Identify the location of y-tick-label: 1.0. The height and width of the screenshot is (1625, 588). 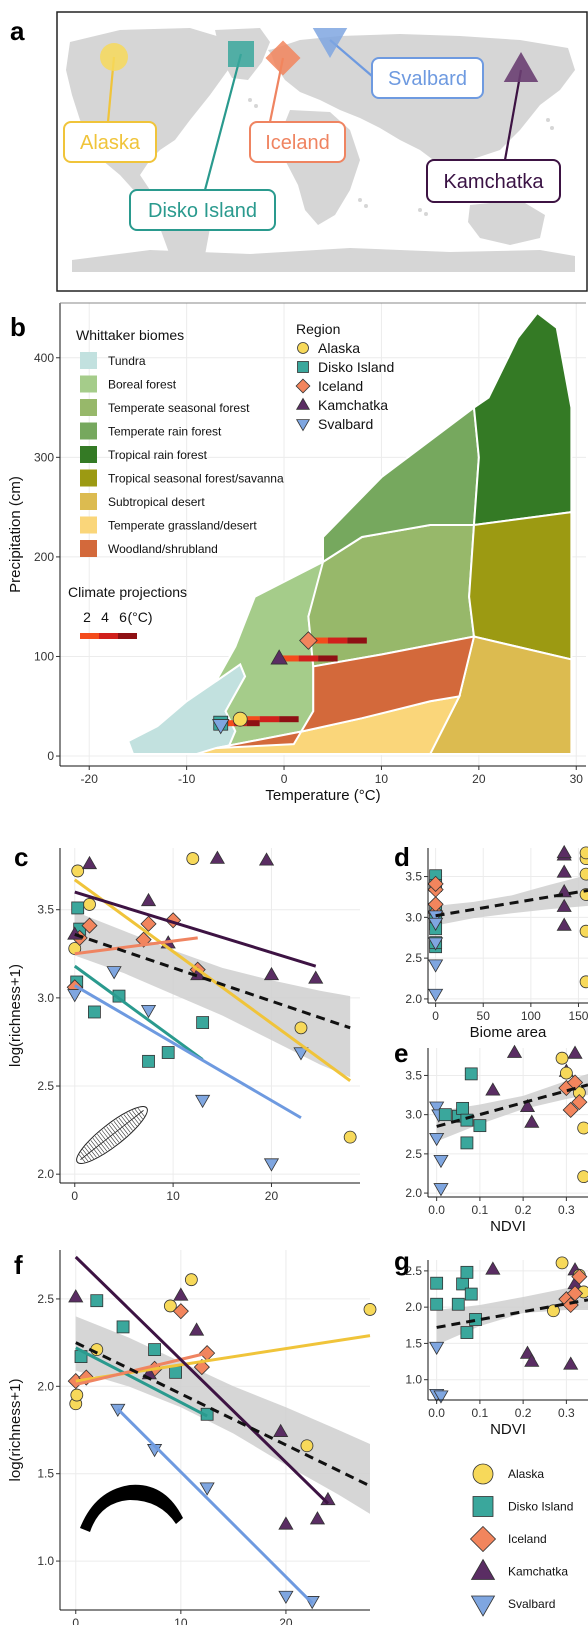
(413, 1380).